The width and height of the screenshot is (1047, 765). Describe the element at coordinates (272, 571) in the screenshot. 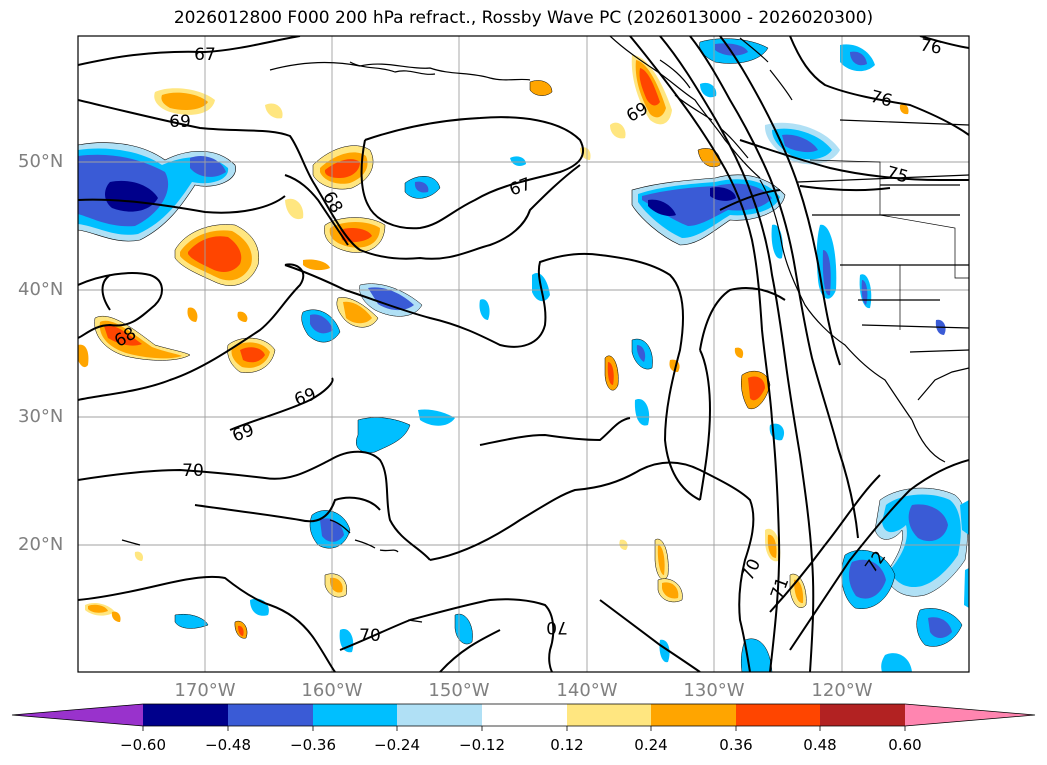

I see `islands` at that location.